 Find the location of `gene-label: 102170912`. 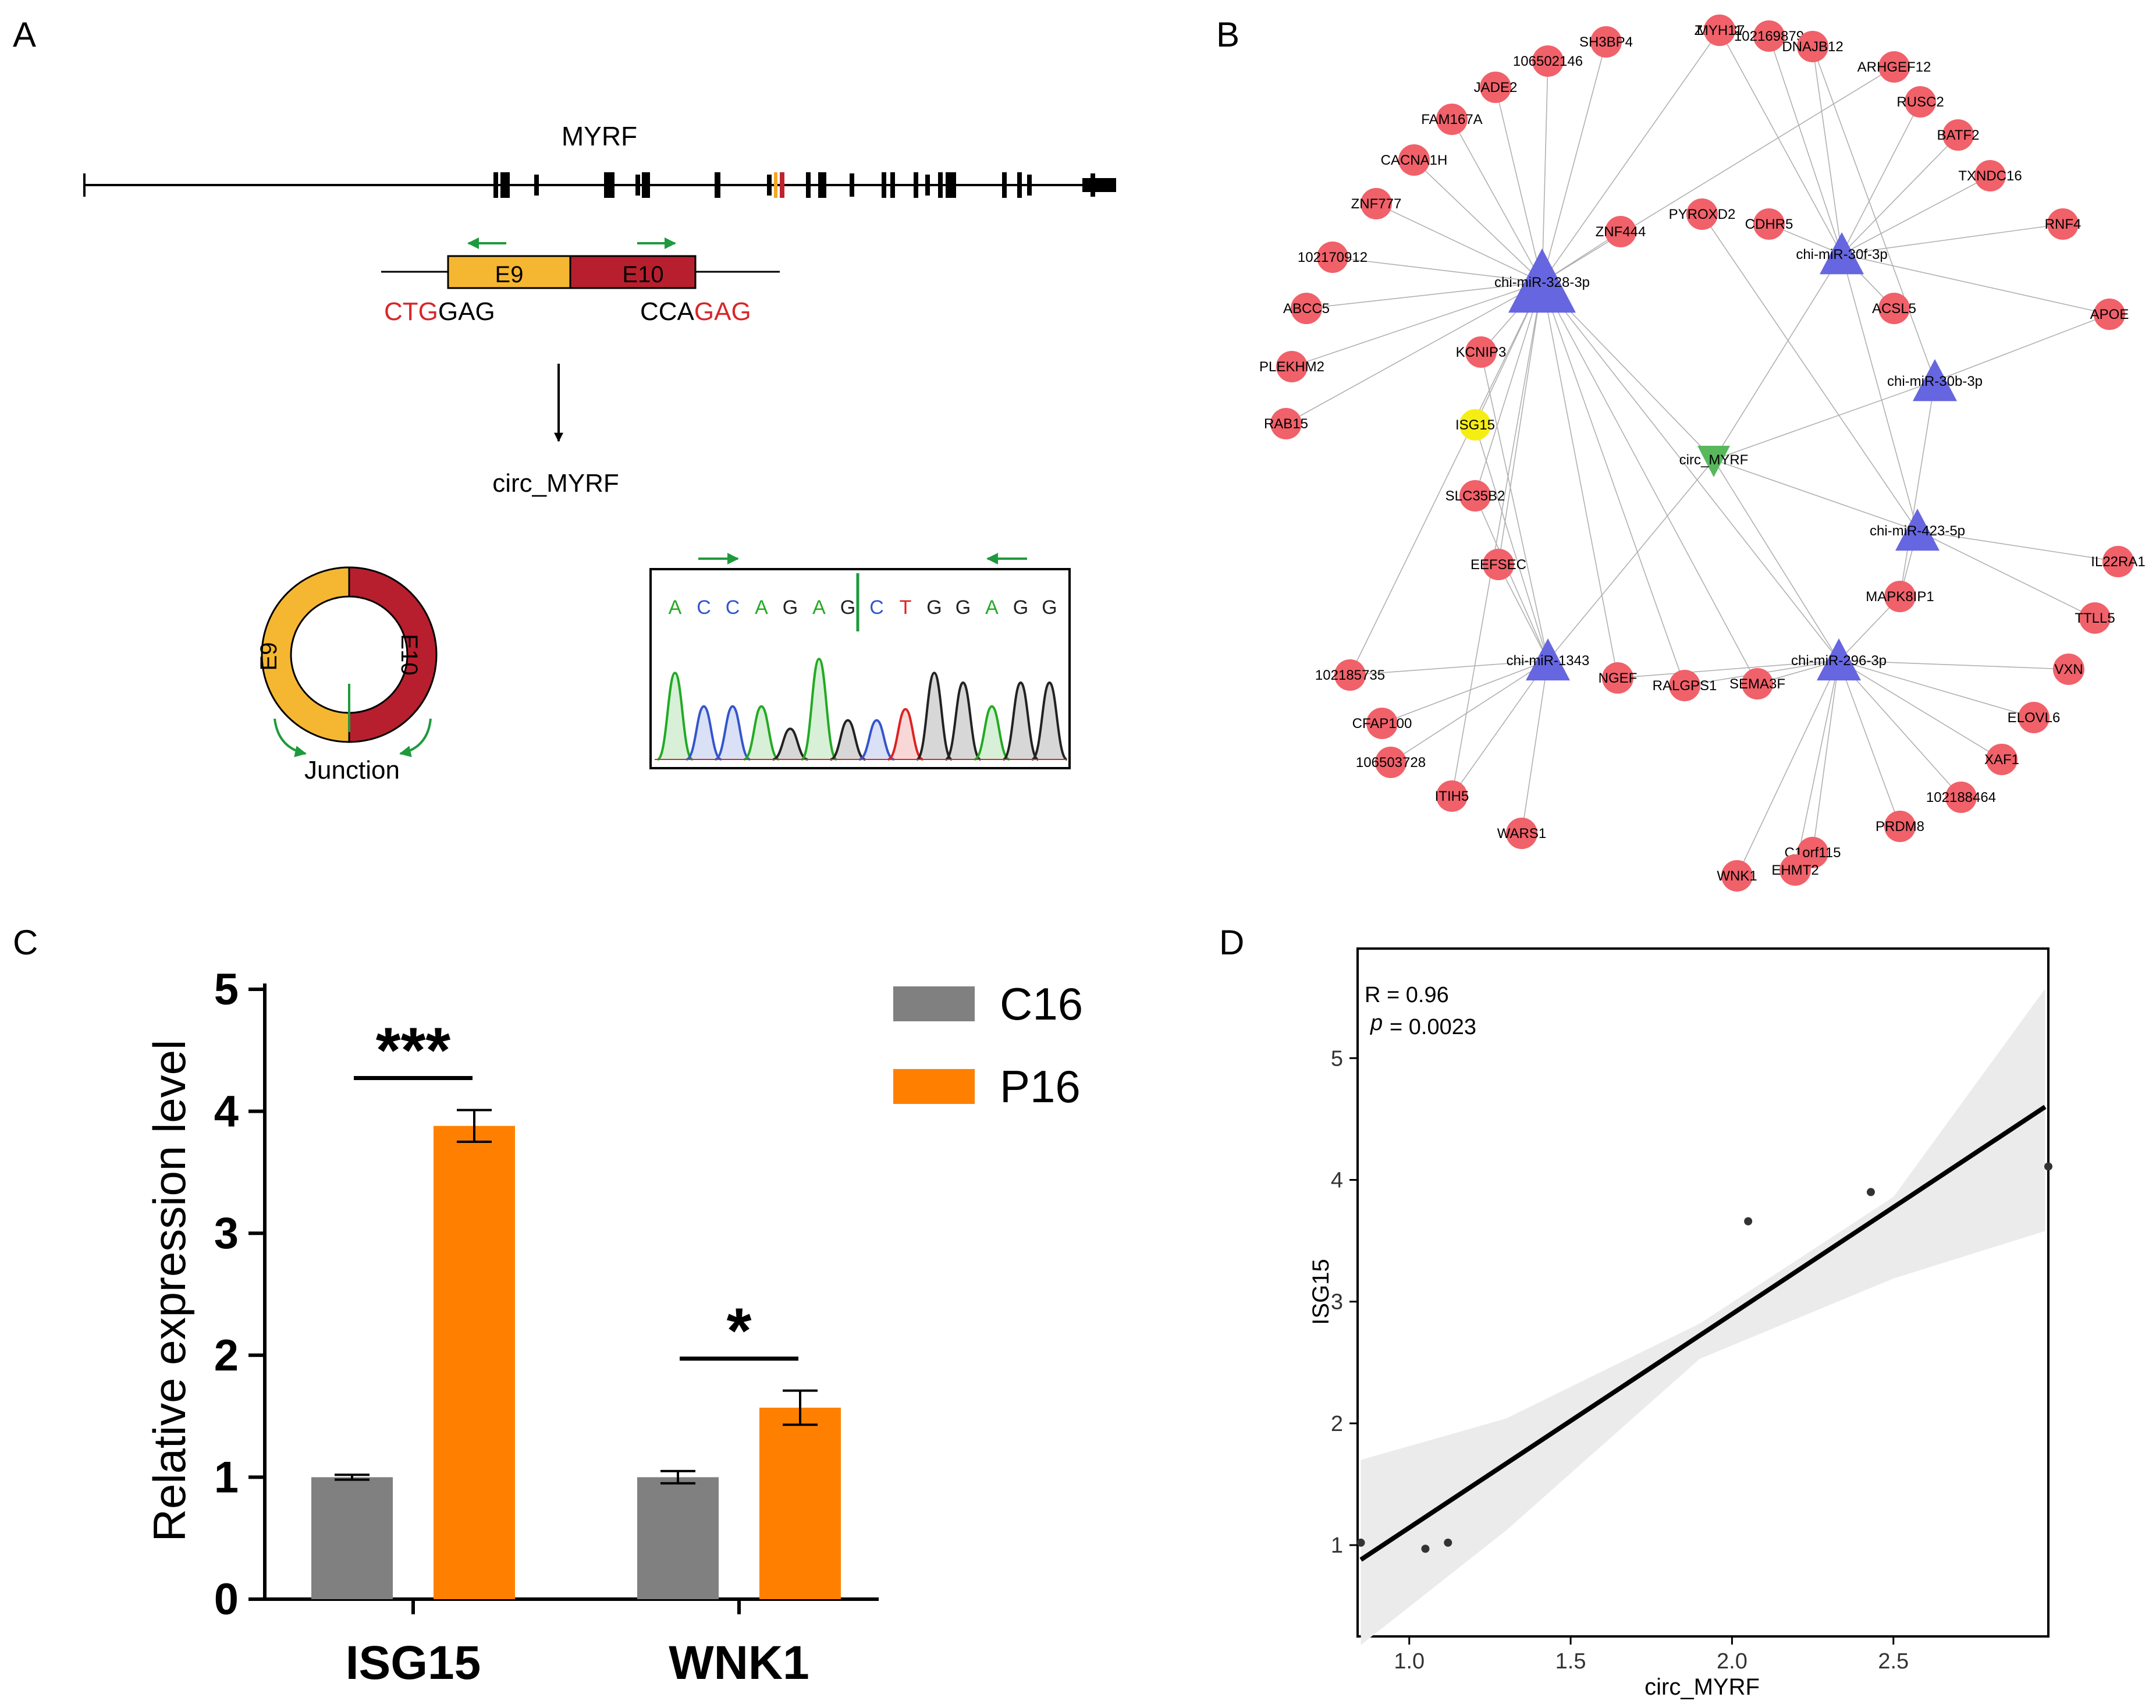

gene-label: 102170912 is located at coordinates (1333, 257).